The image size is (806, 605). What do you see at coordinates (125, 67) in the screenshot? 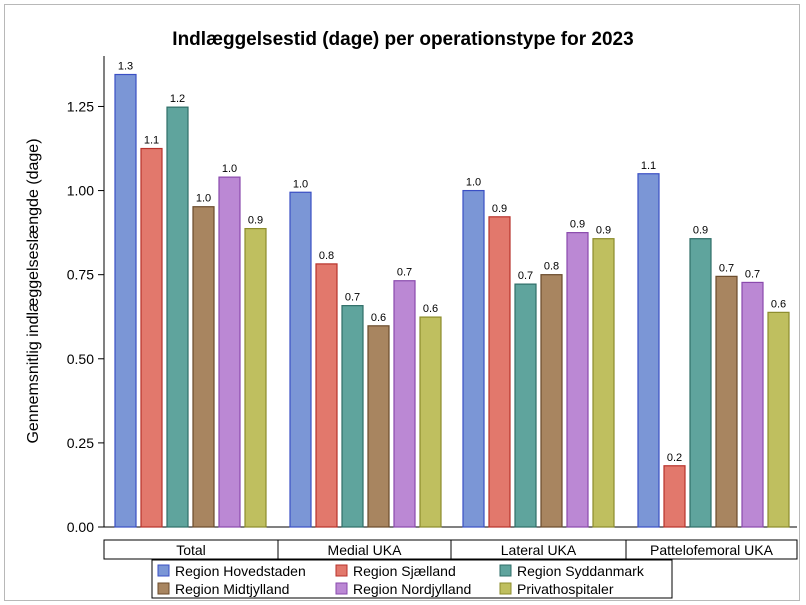
I see `data-label: 1.3` at bounding box center [125, 67].